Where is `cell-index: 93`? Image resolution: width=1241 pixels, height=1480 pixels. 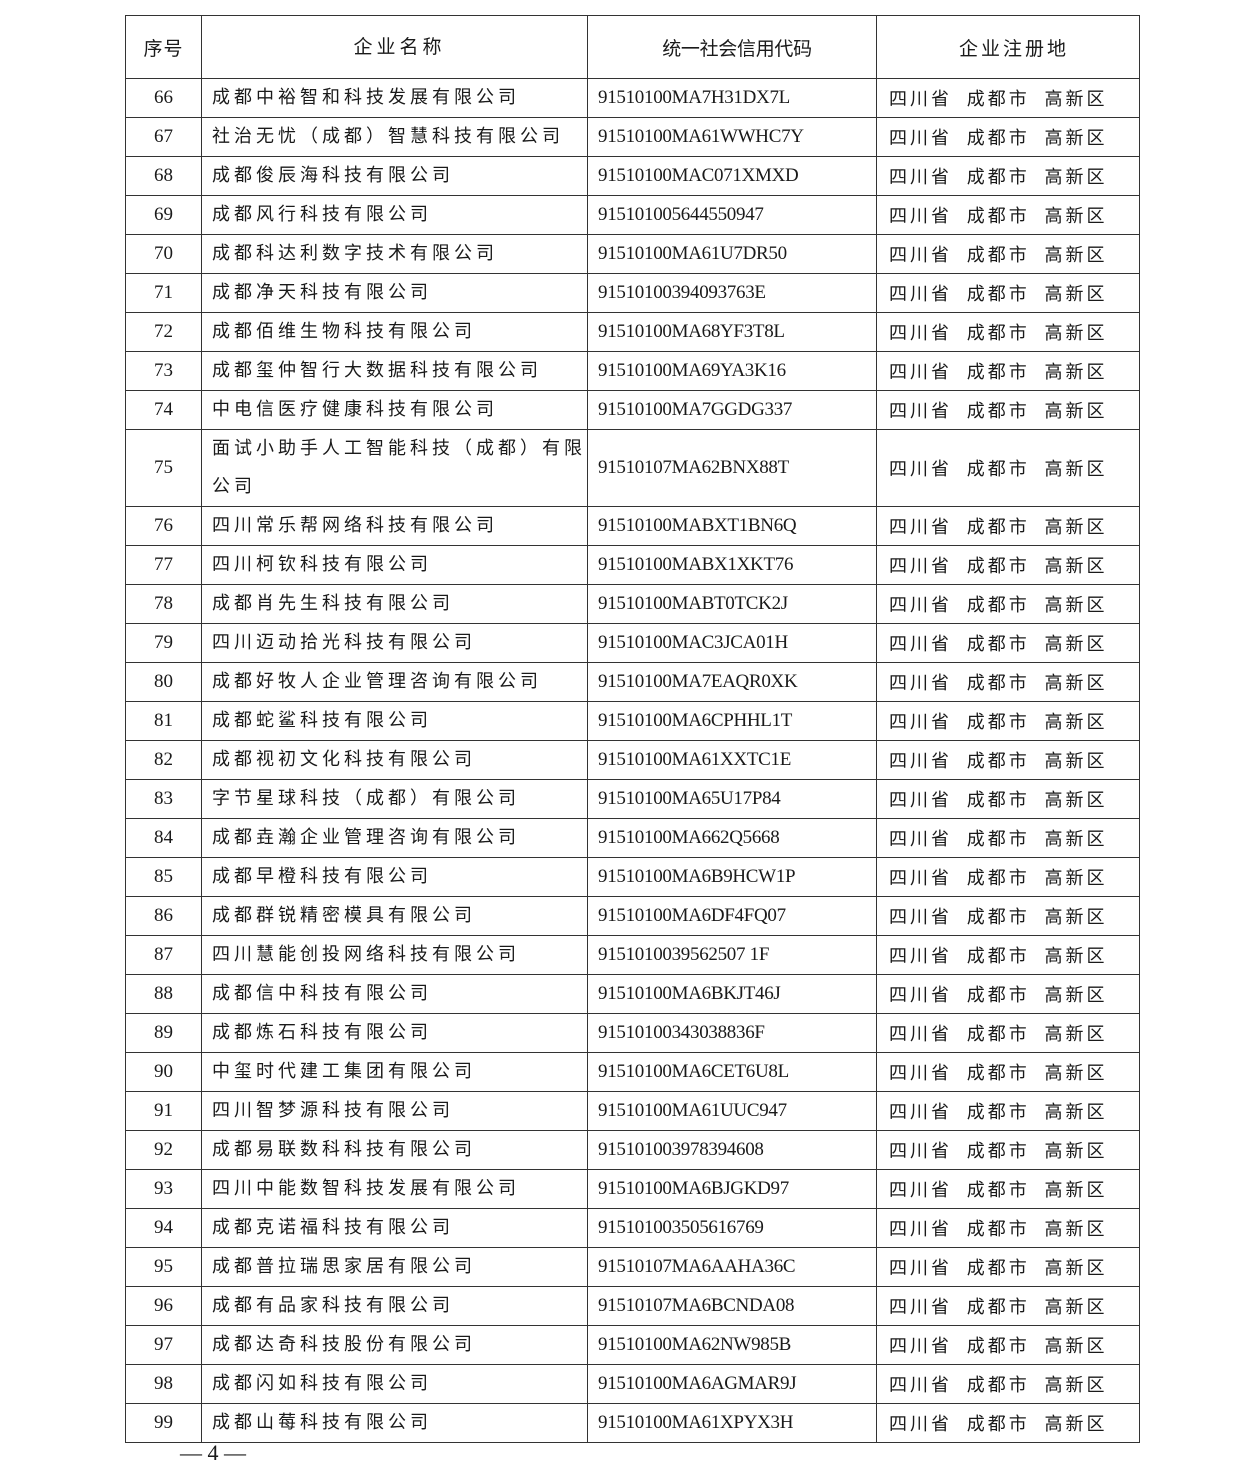 cell-index: 93 is located at coordinates (163, 1189).